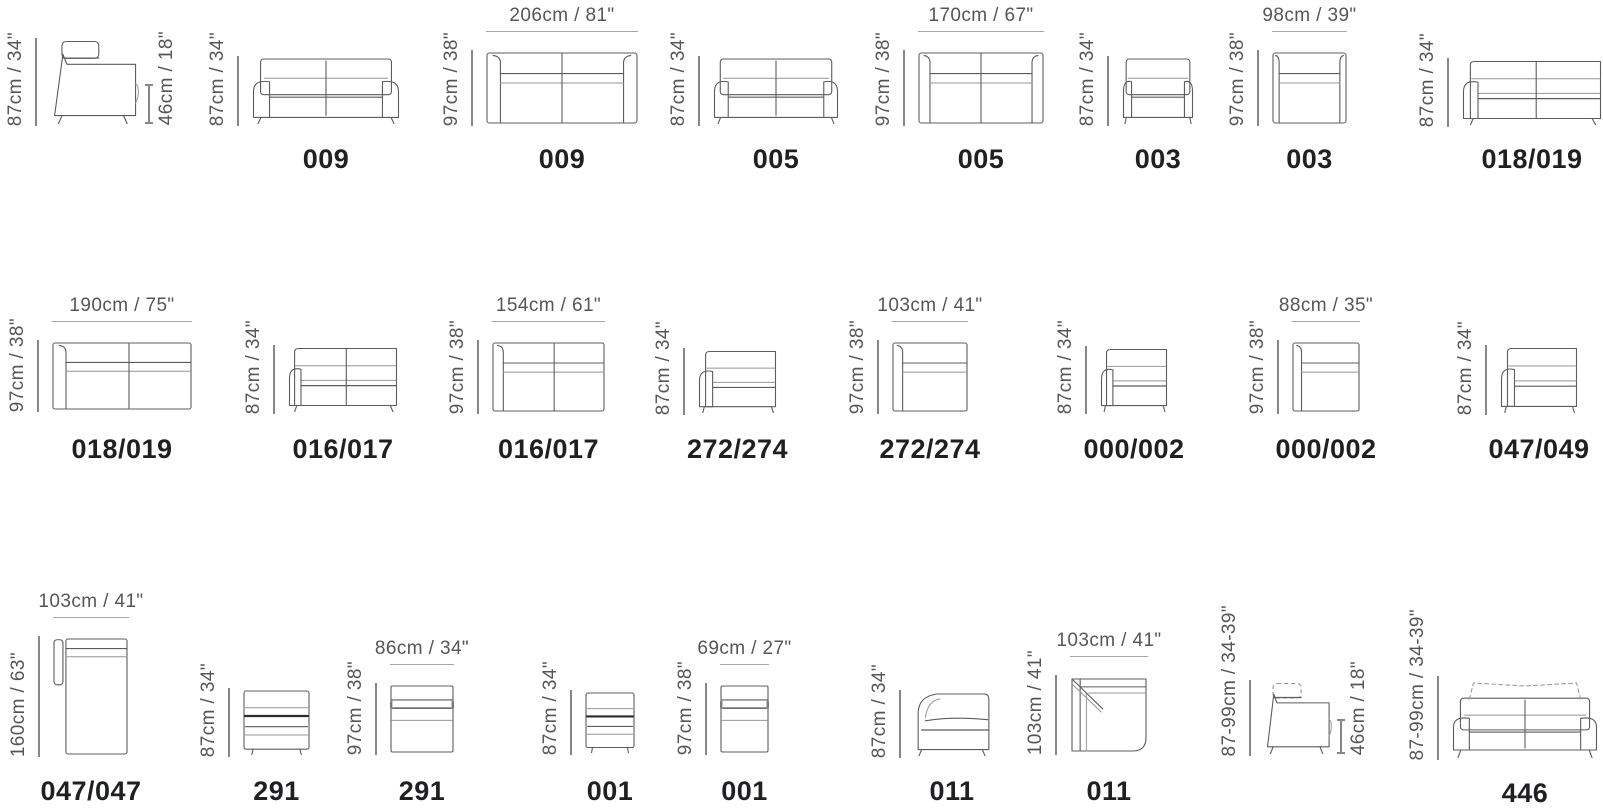  What do you see at coordinates (776, 159) in the screenshot?
I see `model-label-005-front: 005` at bounding box center [776, 159].